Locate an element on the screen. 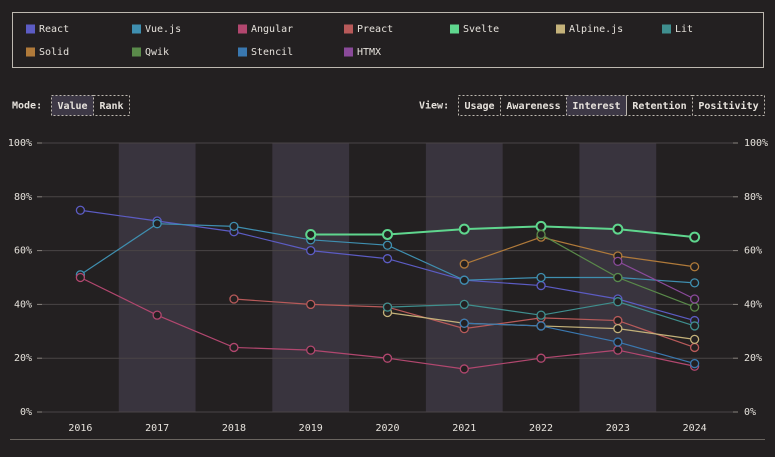 The image size is (775, 457). legend-label: Qwik is located at coordinates (157, 52).